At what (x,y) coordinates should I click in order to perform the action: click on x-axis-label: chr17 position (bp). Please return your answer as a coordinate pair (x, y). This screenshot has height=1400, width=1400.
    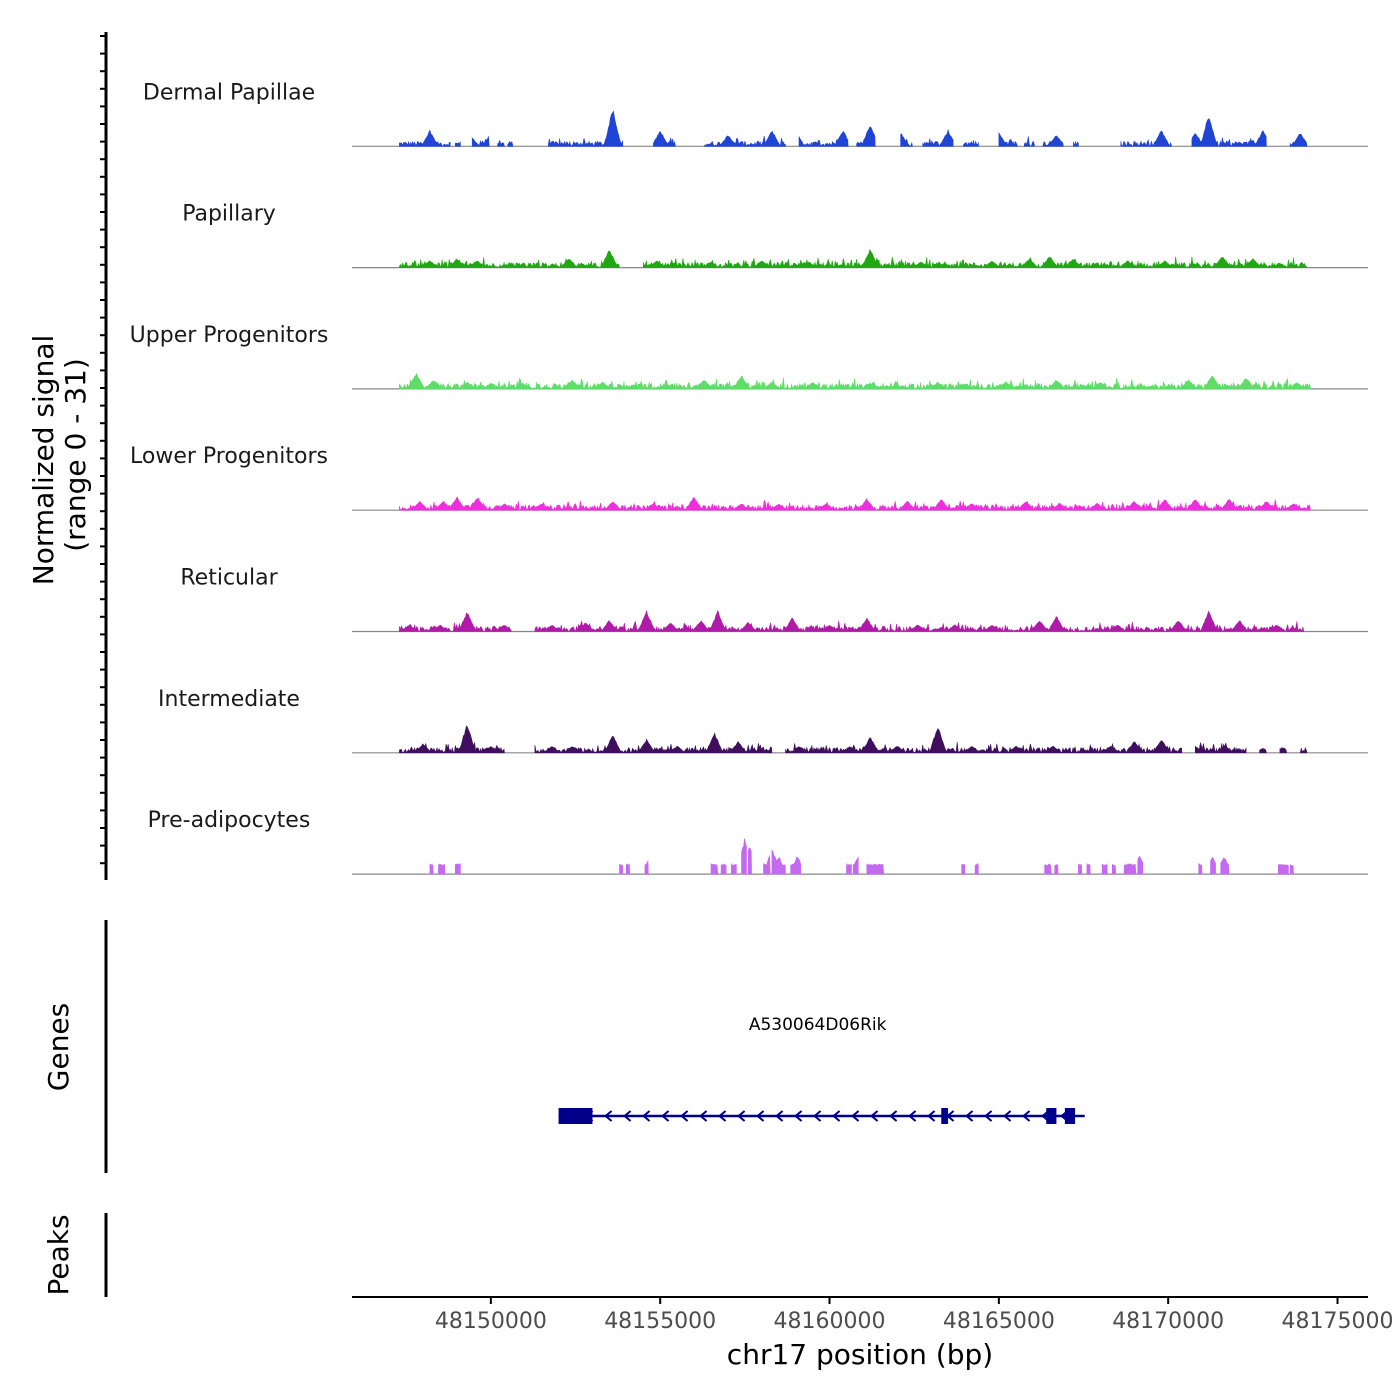
    Looking at the image, I should click on (860, 1354).